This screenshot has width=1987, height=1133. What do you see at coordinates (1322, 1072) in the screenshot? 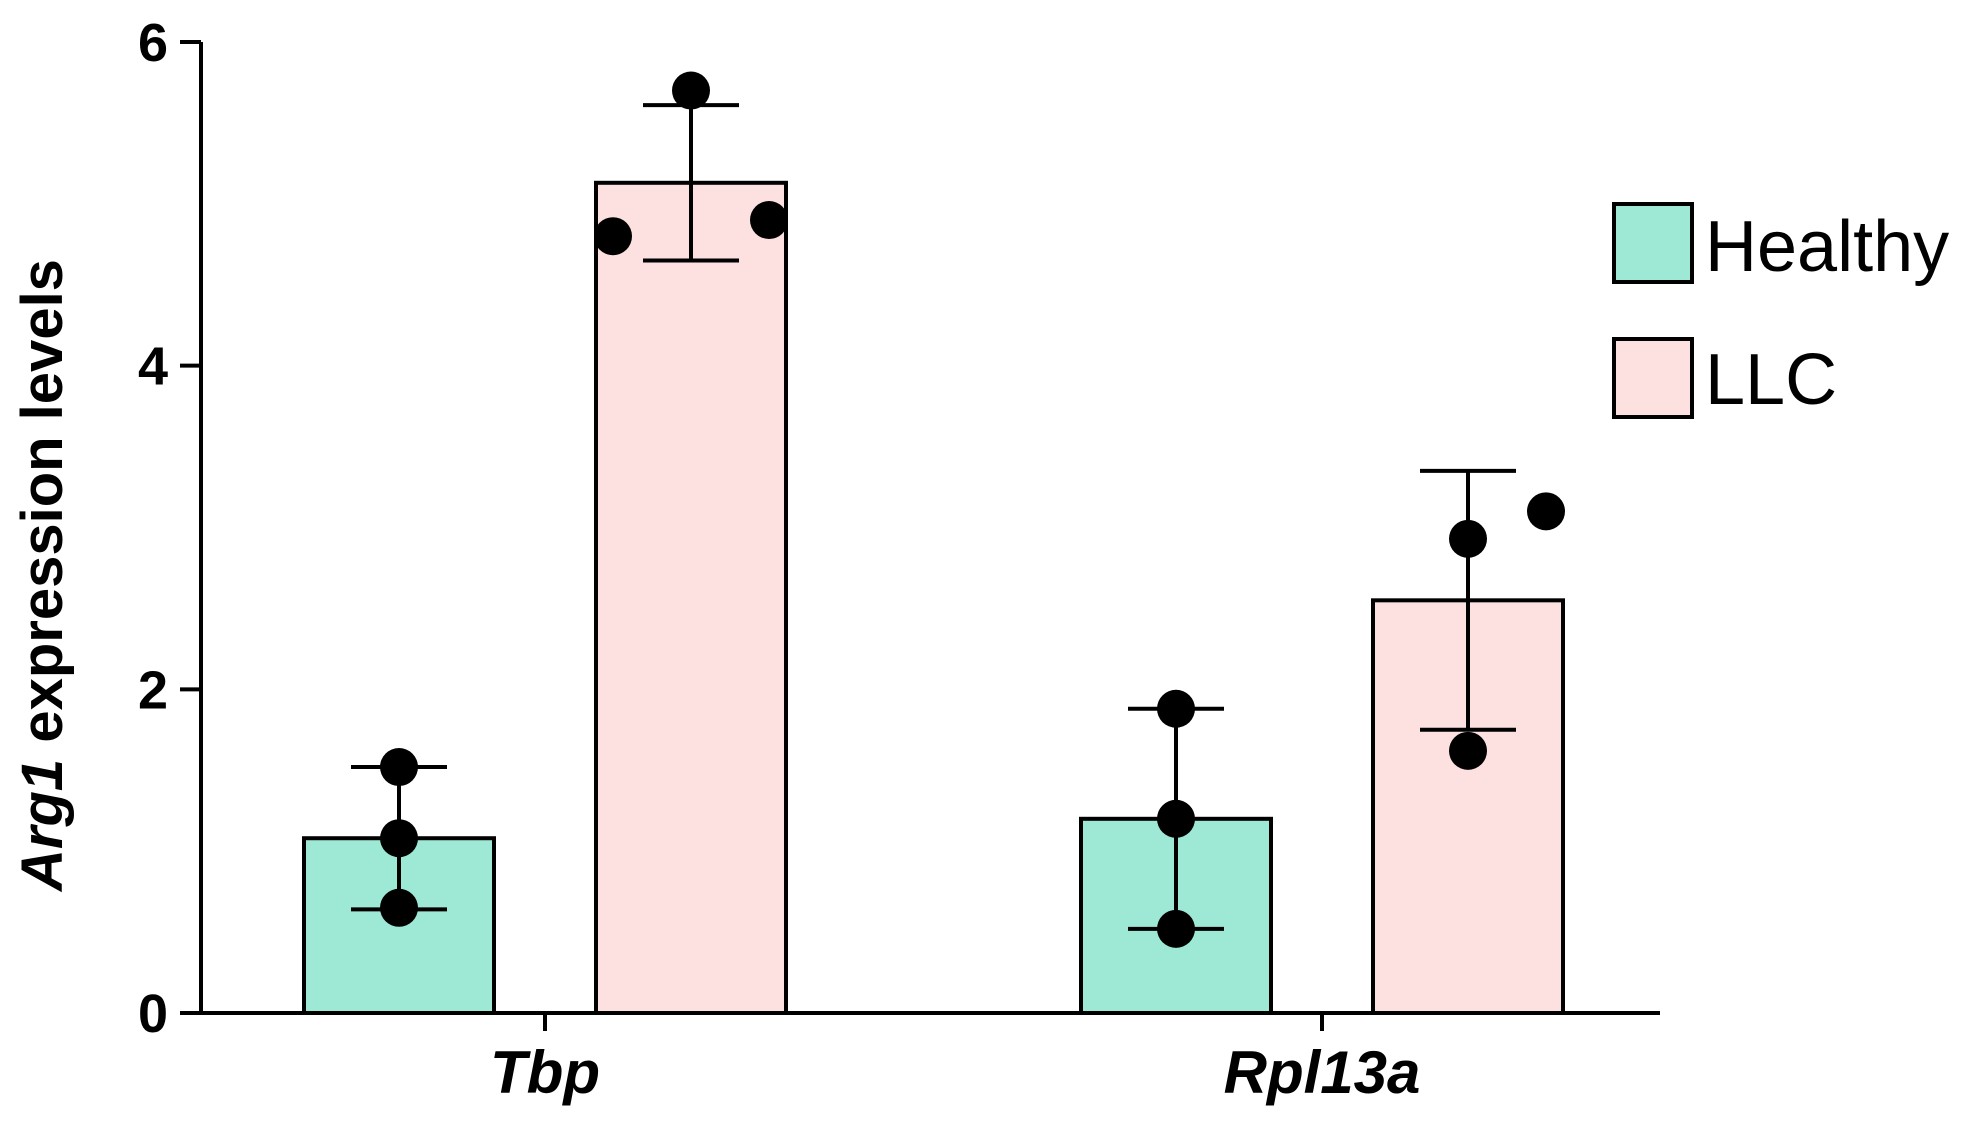
I see `x-tick-label: Rpl13a` at bounding box center [1322, 1072].